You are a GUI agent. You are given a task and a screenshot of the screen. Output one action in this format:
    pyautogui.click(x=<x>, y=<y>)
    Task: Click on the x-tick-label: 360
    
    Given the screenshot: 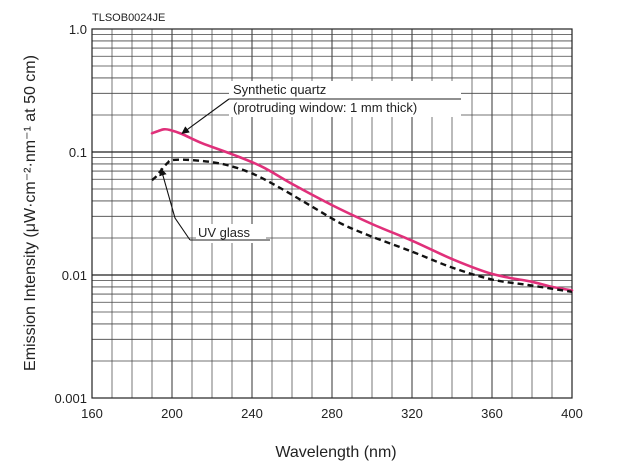 What is the action you would take?
    pyautogui.click(x=492, y=413)
    